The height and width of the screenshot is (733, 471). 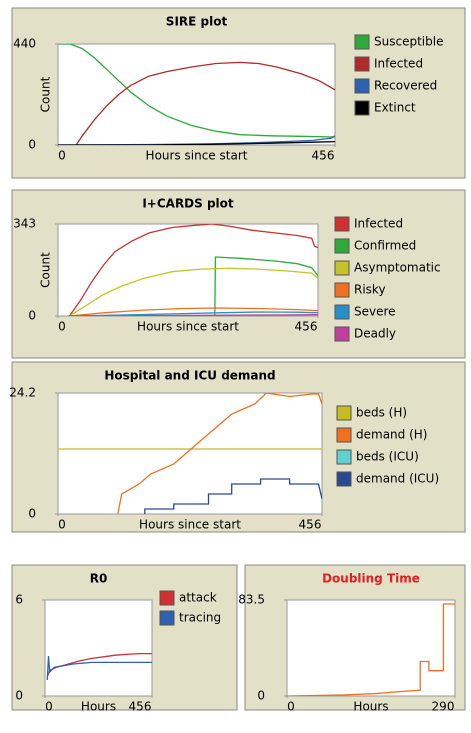 I want to click on legend-label: Extinct, so click(x=395, y=108).